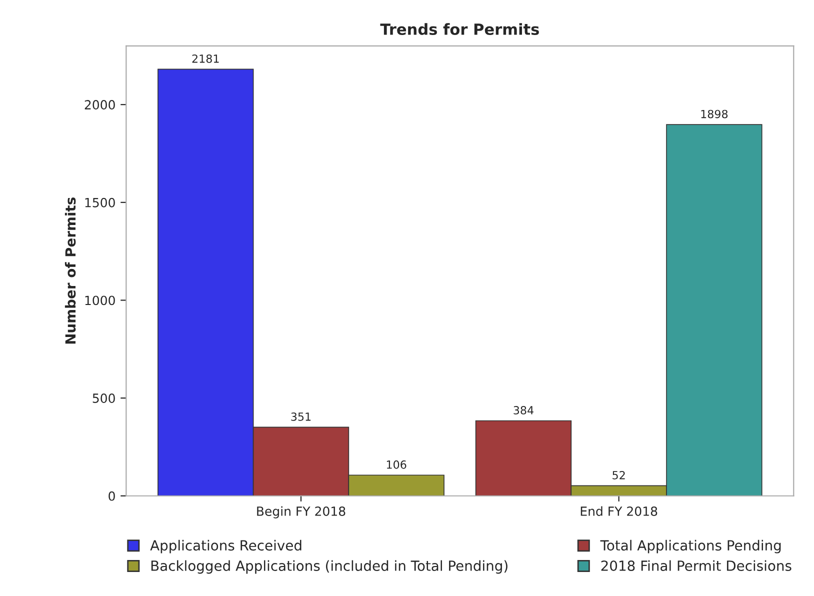  What do you see at coordinates (714, 114) in the screenshot?
I see `data-label: 1898` at bounding box center [714, 114].